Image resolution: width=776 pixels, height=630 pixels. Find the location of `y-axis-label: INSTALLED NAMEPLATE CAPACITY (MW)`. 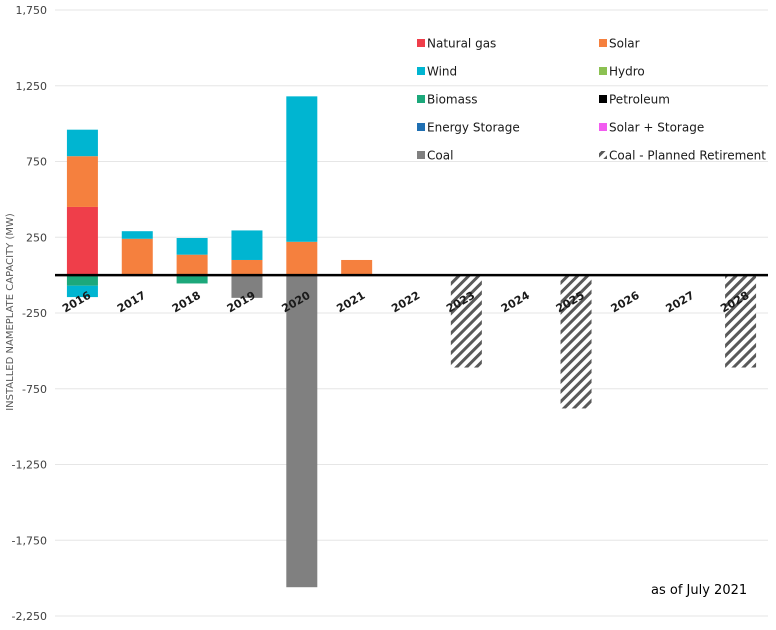

y-axis-label: INSTALLED NAMEPLATE CAPACITY (MW) is located at coordinates (10, 312).